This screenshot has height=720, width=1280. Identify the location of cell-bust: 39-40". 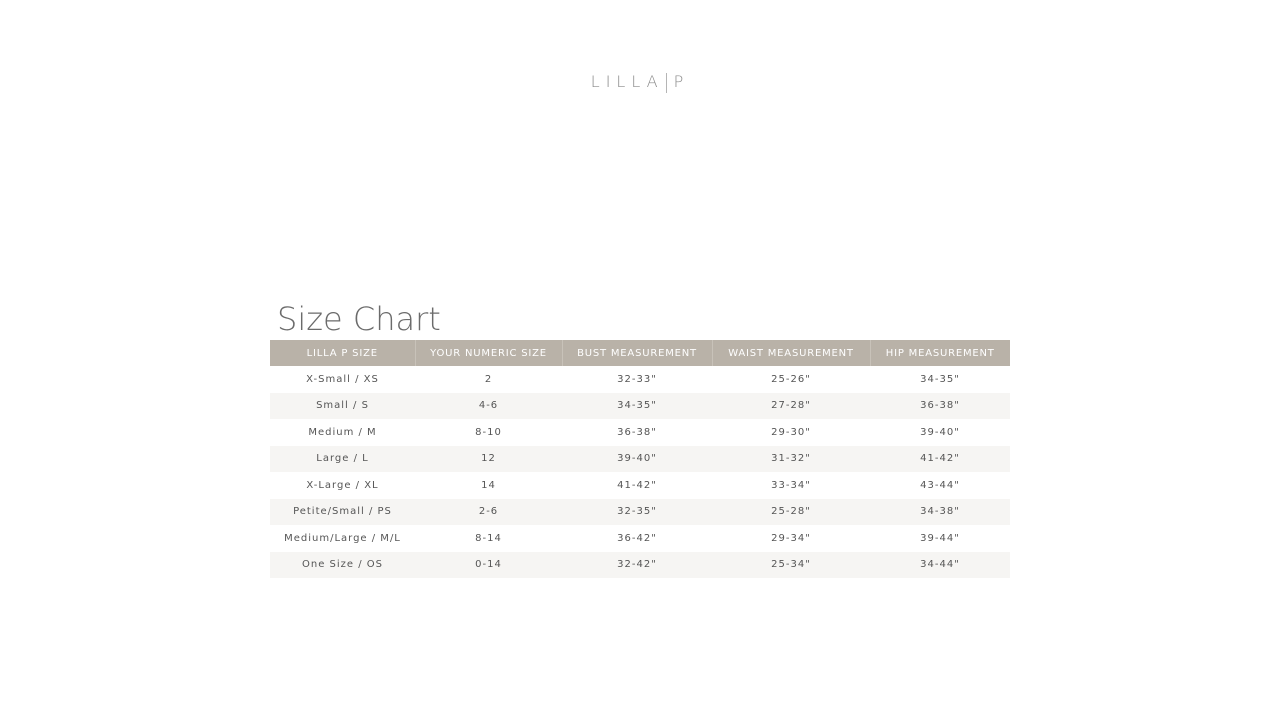
(637, 458).